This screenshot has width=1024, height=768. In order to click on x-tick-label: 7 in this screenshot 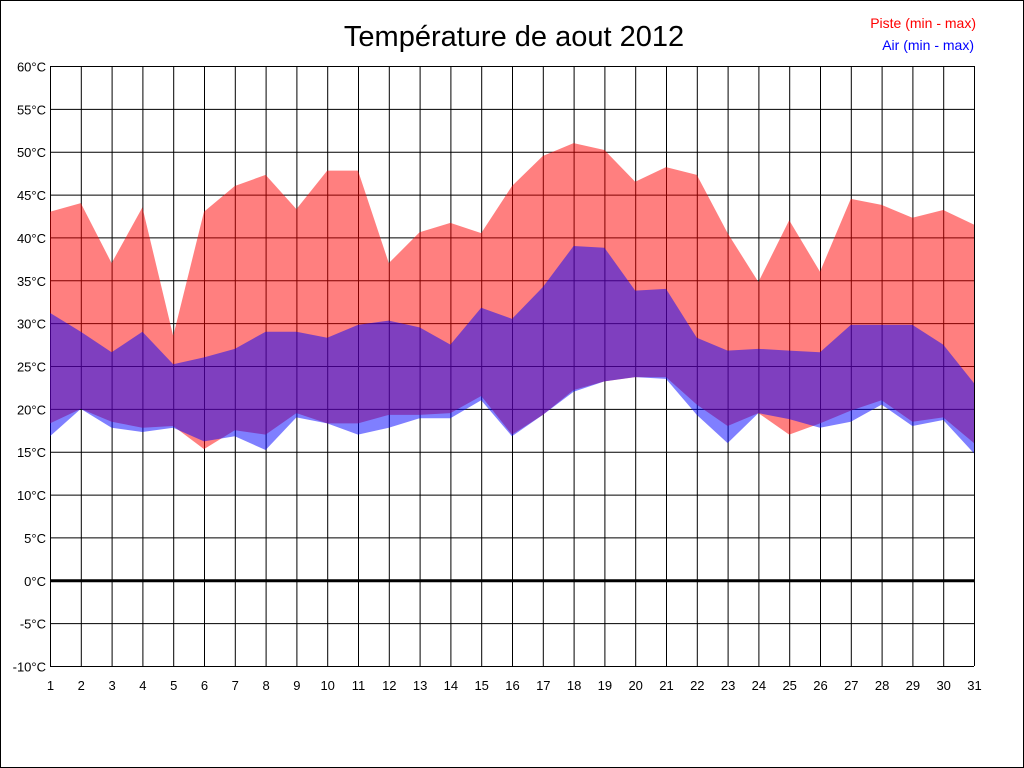, I will do `click(235, 685)`.